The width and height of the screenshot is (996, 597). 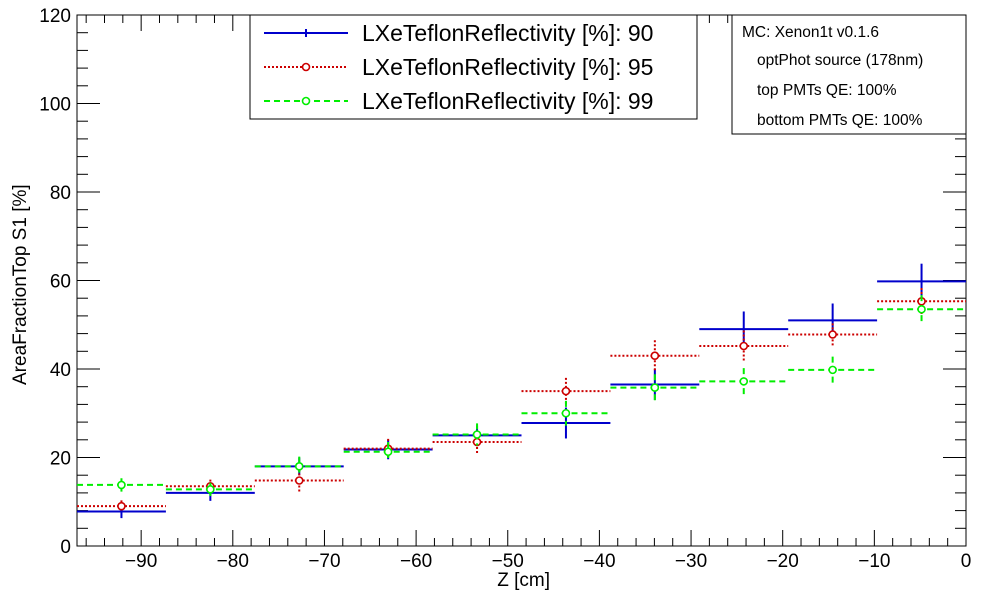 I want to click on legend-label: LXeTeflonReflectivity [%]: 95, so click(x=507, y=67).